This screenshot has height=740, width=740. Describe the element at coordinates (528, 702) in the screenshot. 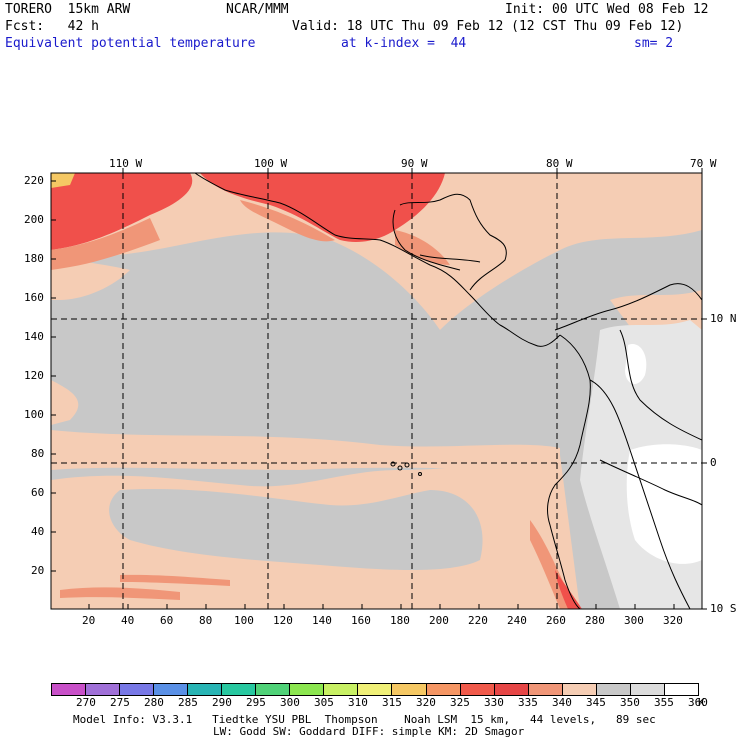

I see `colorbar-label: 335` at that location.